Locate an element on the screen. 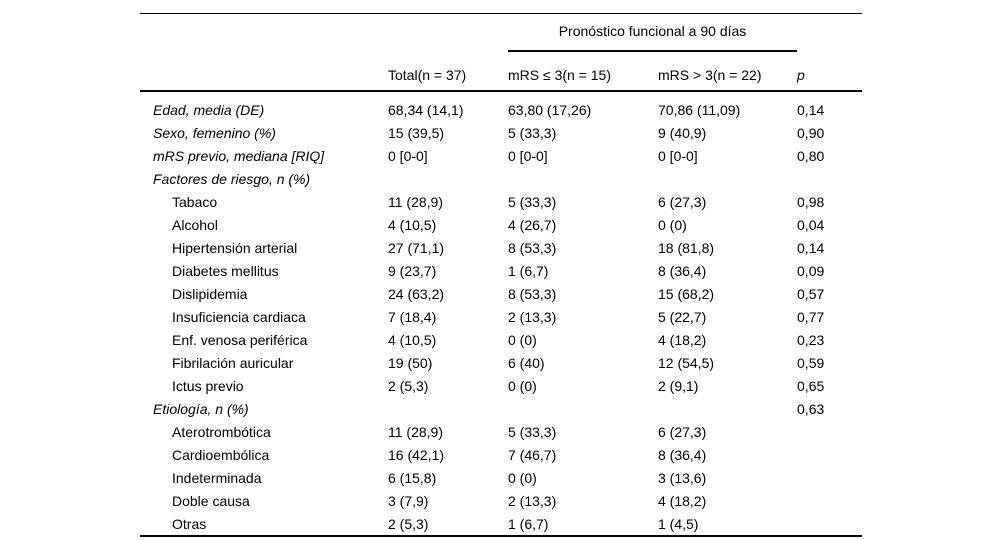  cell-mrs-le3: 5 (33,3) is located at coordinates (532, 201).